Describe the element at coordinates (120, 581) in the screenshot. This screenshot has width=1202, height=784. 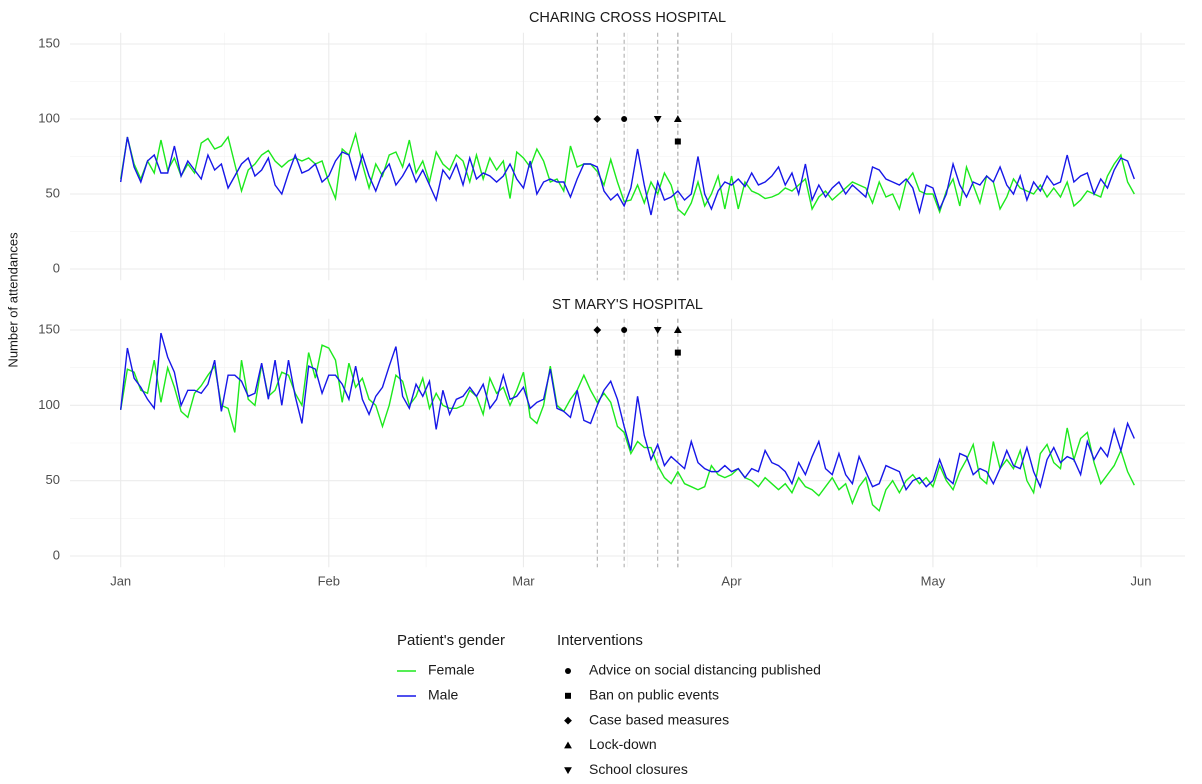
I see `x-tick-label: Jan` at that location.